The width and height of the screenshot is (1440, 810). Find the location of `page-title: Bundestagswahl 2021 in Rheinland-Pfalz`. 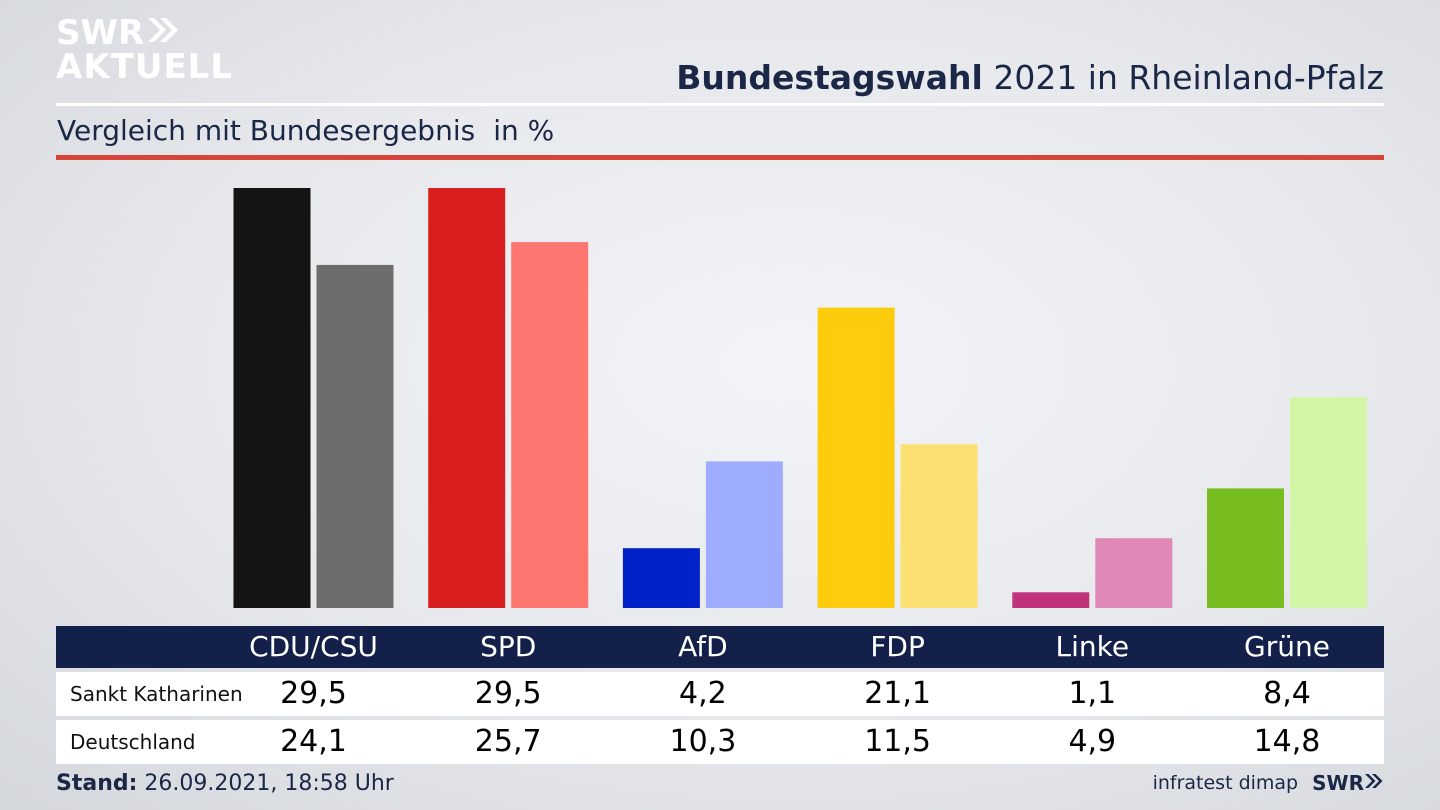

page-title: Bundestagswahl 2021 in Rheinland-Pfalz is located at coordinates (1030, 77).